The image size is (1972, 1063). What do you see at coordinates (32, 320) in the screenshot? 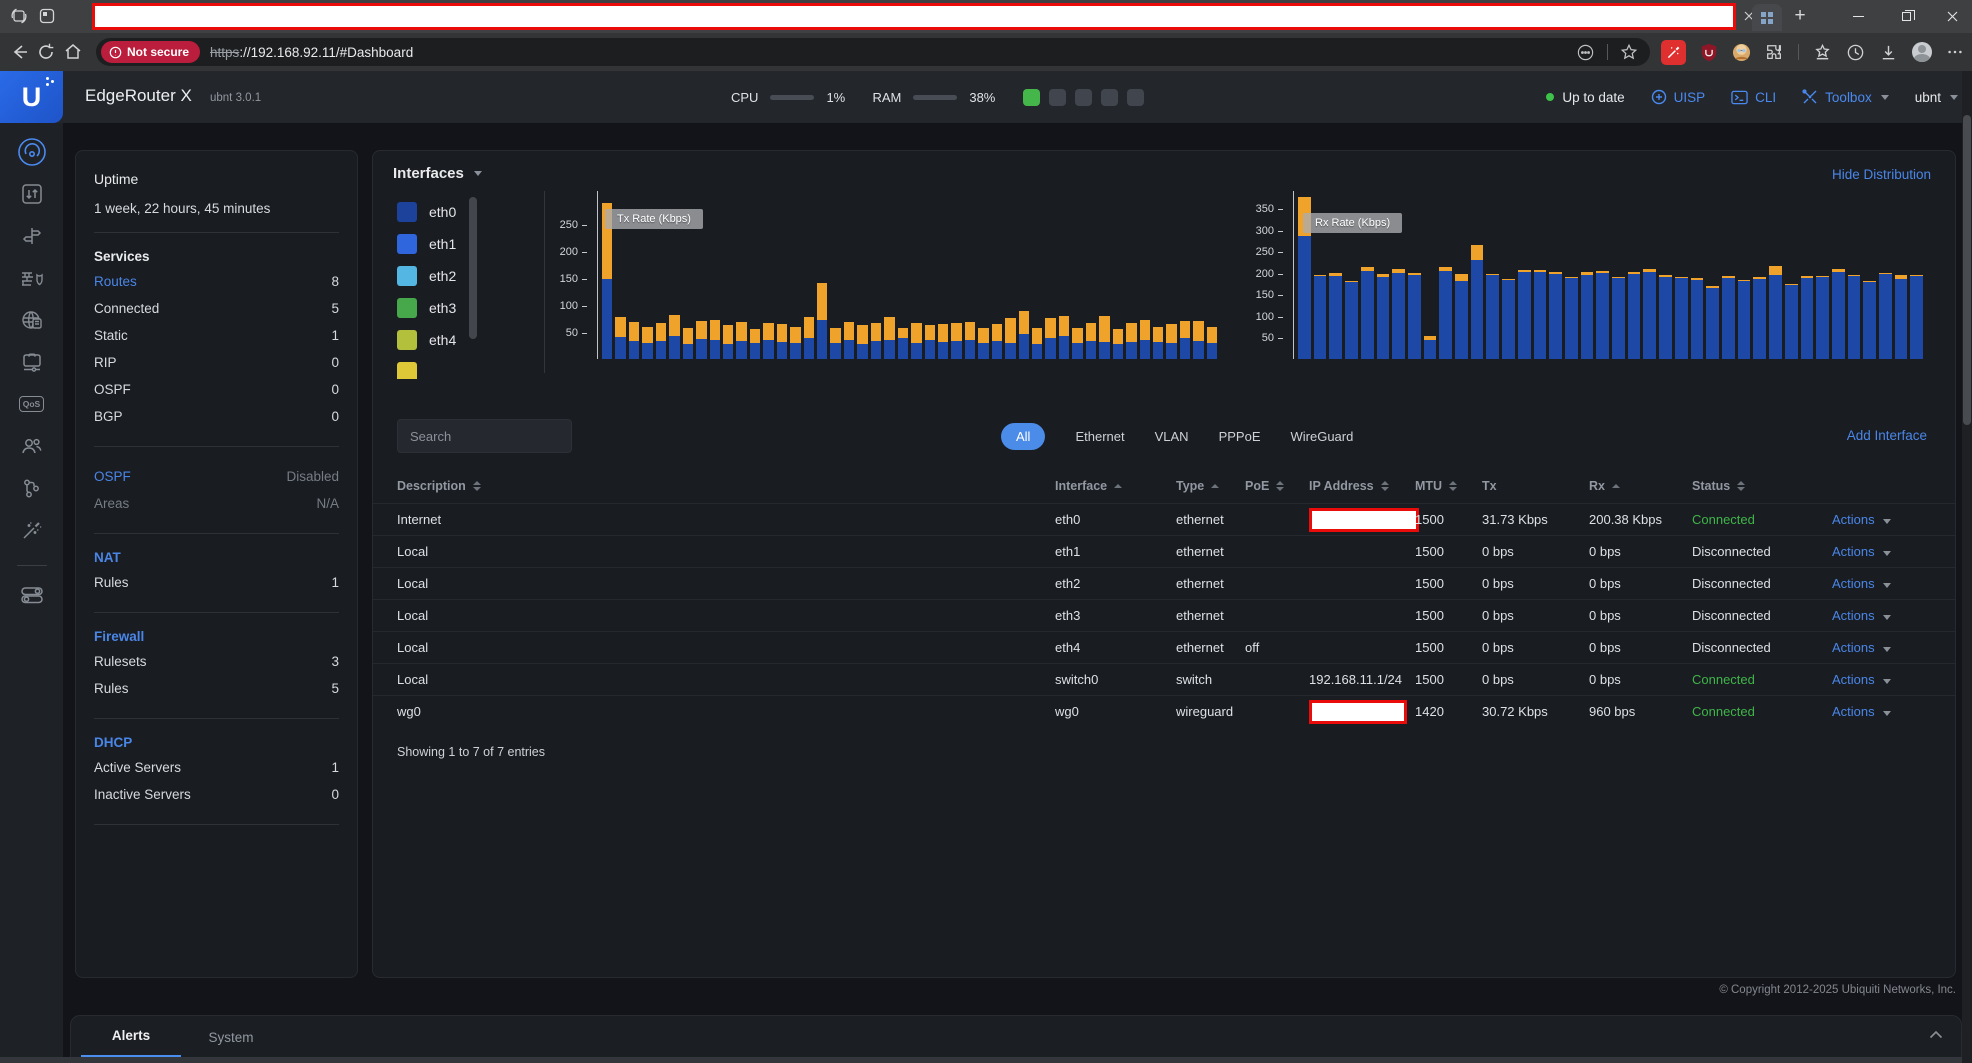
I see `nav-services-icon` at bounding box center [32, 320].